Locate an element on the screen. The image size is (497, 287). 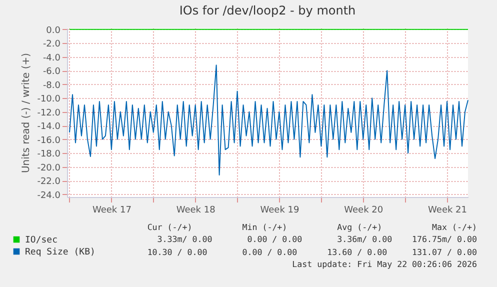
y-tick-label: -24.0 is located at coordinates (49, 195).